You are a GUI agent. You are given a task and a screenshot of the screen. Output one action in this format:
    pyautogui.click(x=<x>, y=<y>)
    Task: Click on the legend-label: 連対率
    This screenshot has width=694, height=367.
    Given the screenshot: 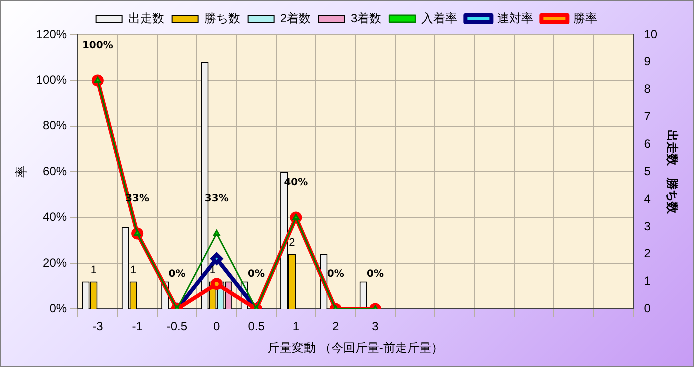 What is the action you would take?
    pyautogui.click(x=516, y=18)
    